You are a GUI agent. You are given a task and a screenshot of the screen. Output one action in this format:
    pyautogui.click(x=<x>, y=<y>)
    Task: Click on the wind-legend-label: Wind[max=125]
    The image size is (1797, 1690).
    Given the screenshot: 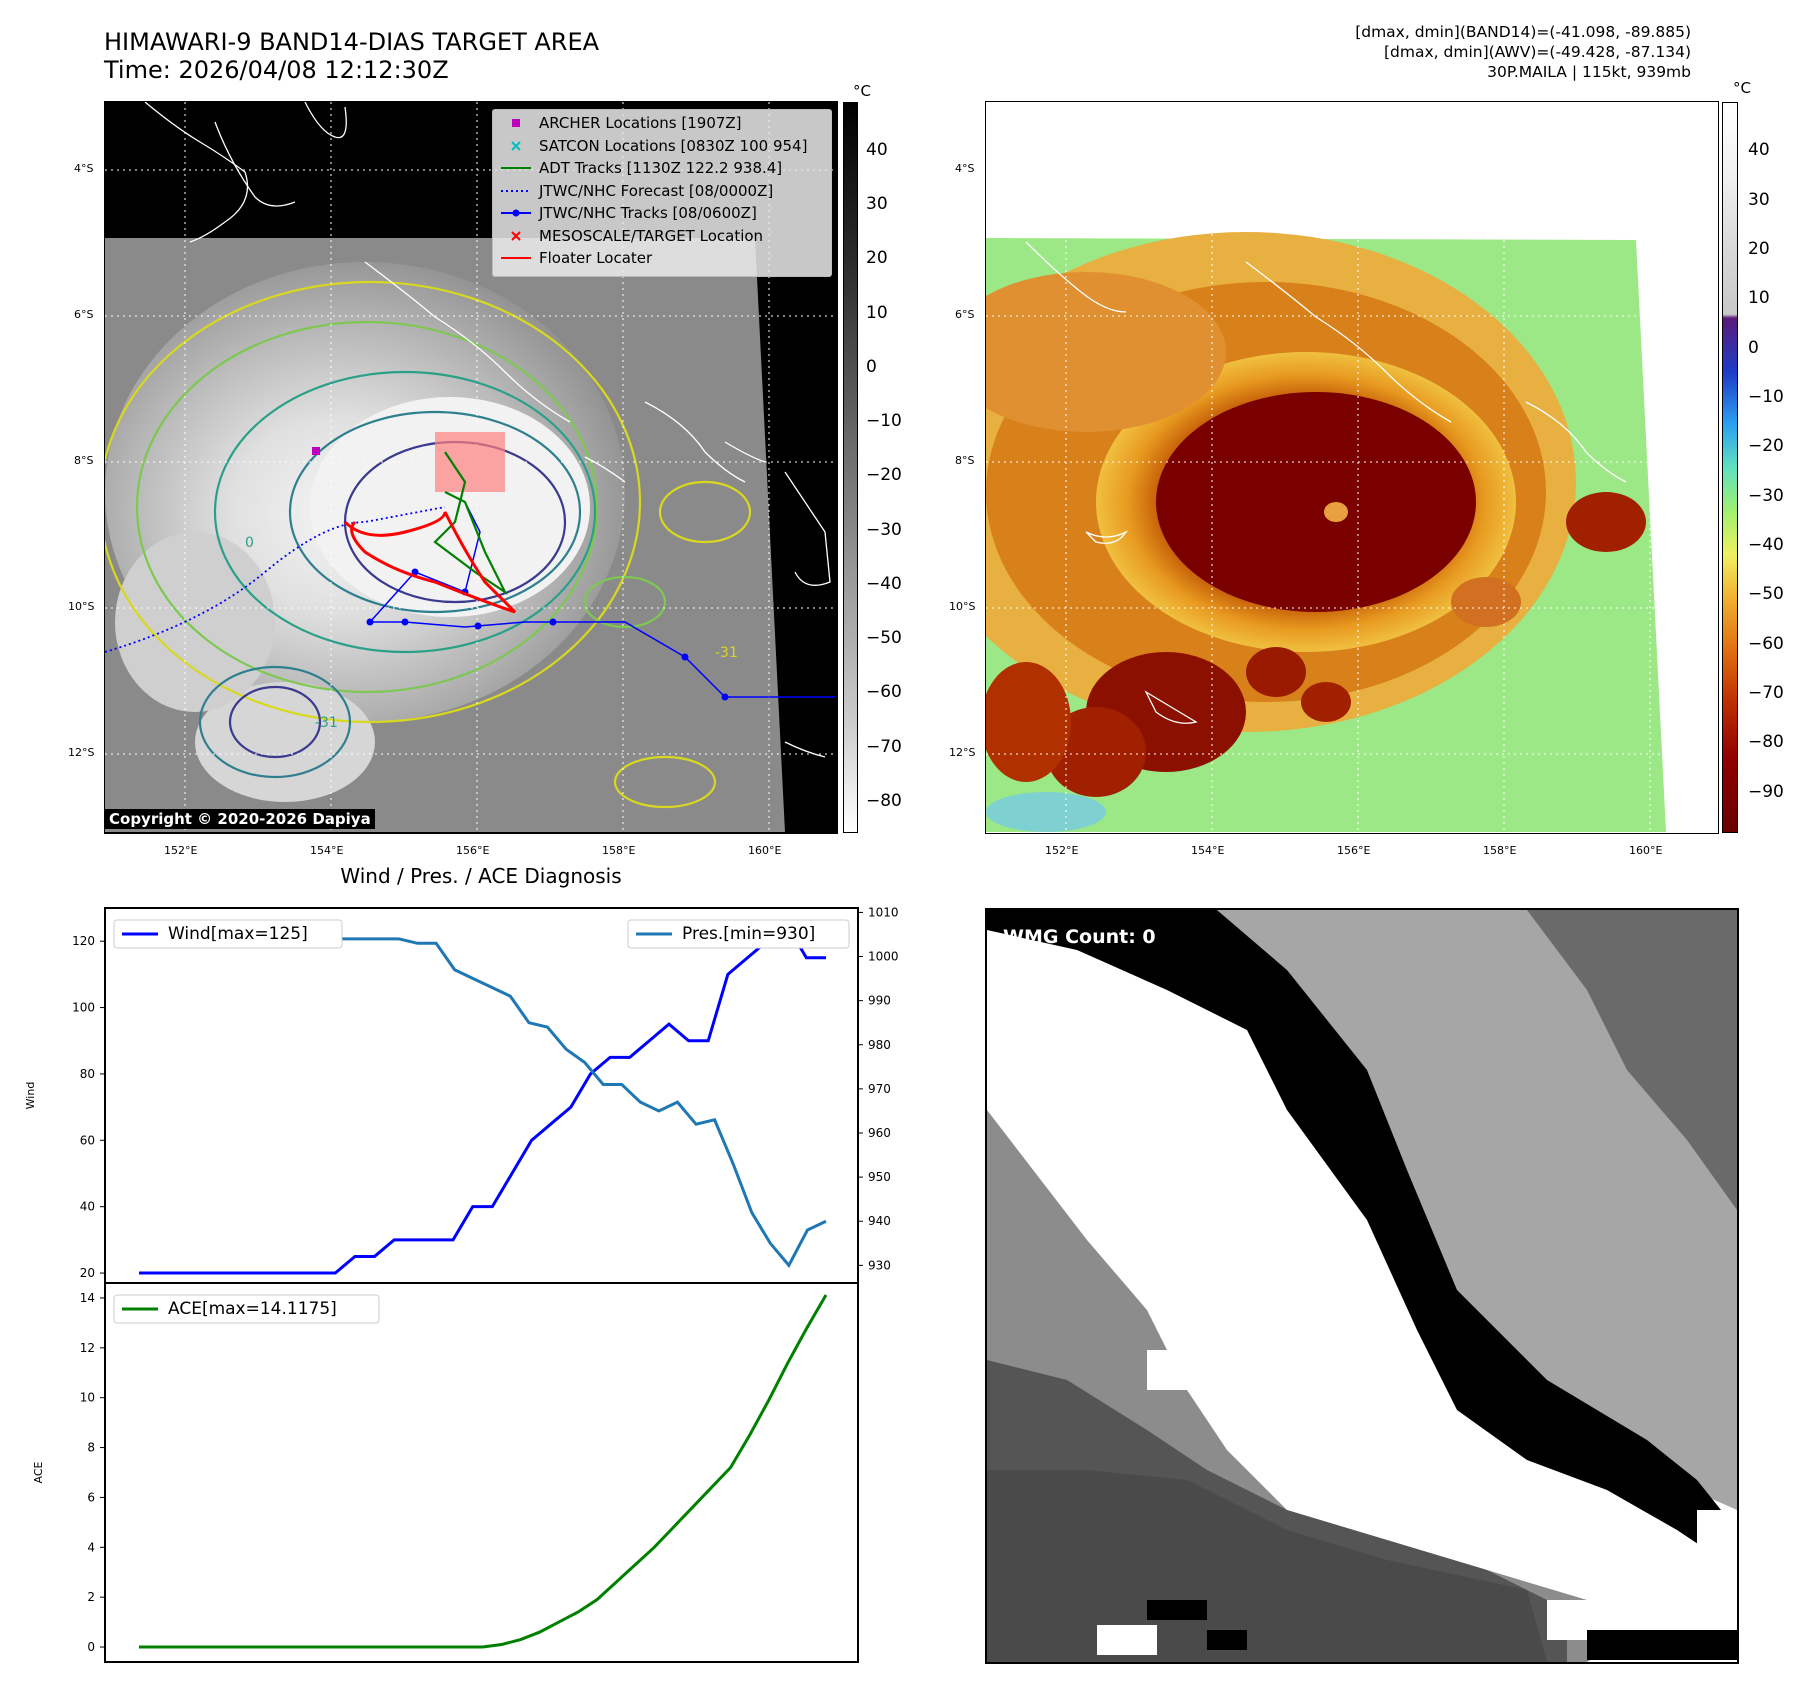 What is the action you would take?
    pyautogui.click(x=238, y=934)
    